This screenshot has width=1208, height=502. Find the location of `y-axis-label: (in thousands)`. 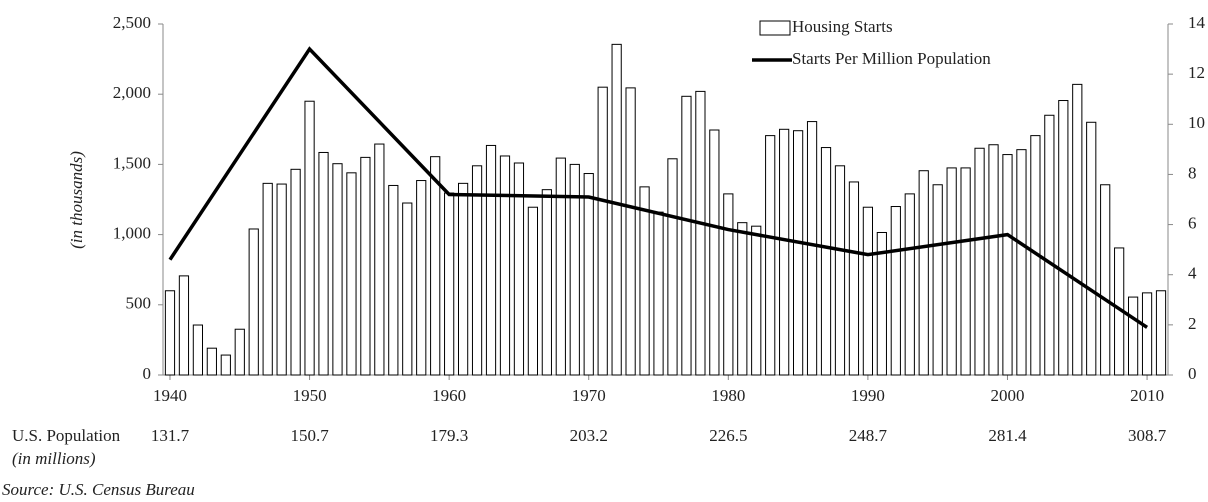

y-axis-label: (in thousands) is located at coordinates (76, 200).